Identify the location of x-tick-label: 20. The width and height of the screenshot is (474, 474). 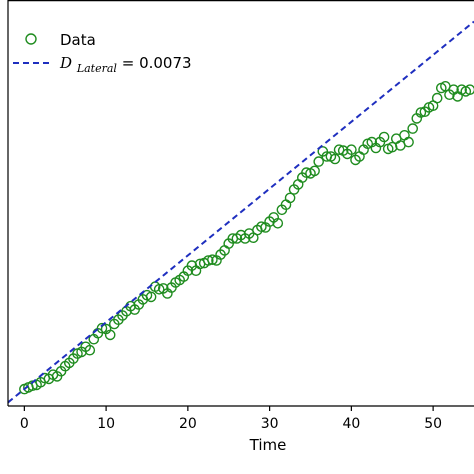
(188, 424).